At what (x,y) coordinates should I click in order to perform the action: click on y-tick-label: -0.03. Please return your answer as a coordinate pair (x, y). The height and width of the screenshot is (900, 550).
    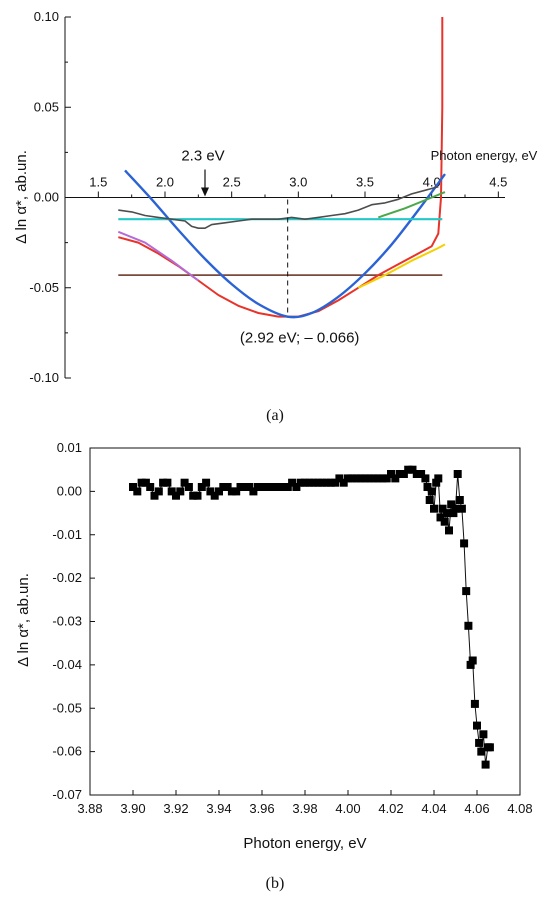
    Looking at the image, I should click on (67, 621).